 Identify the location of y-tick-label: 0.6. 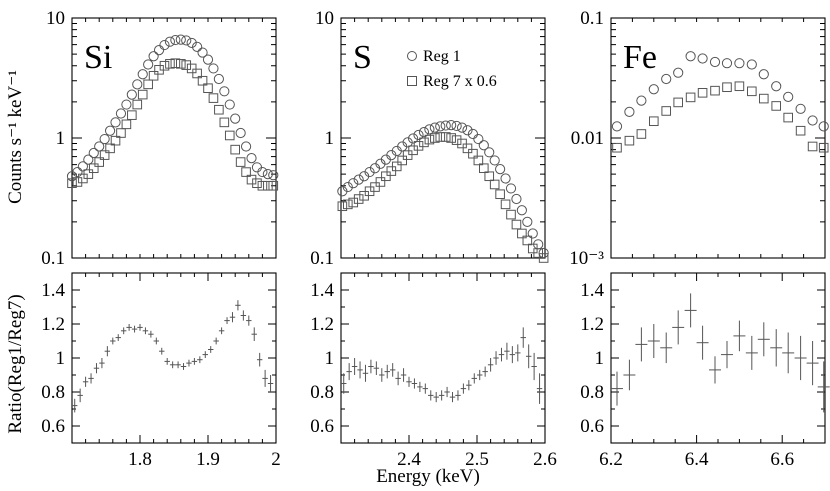
(322, 426).